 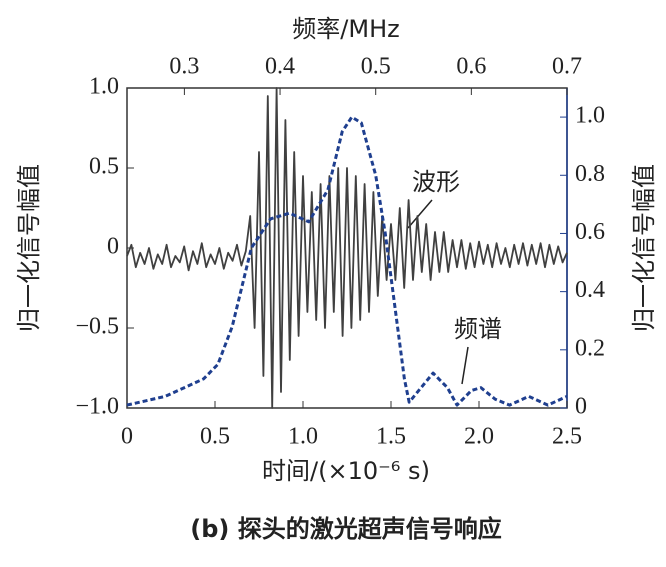 What do you see at coordinates (590, 116) in the screenshot?
I see `y2-tick-label: 1.0` at bounding box center [590, 116].